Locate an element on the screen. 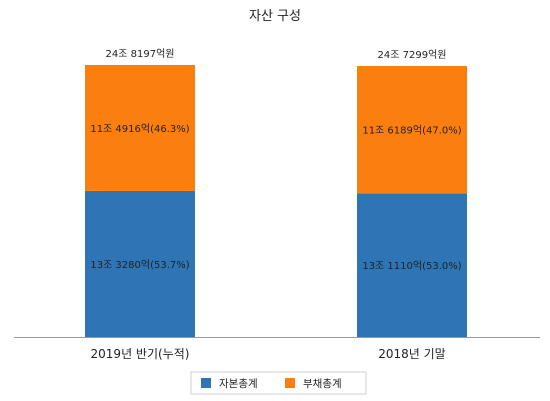 The image size is (550, 401). bar-total-label: 24조 7299억원 is located at coordinates (412, 55).